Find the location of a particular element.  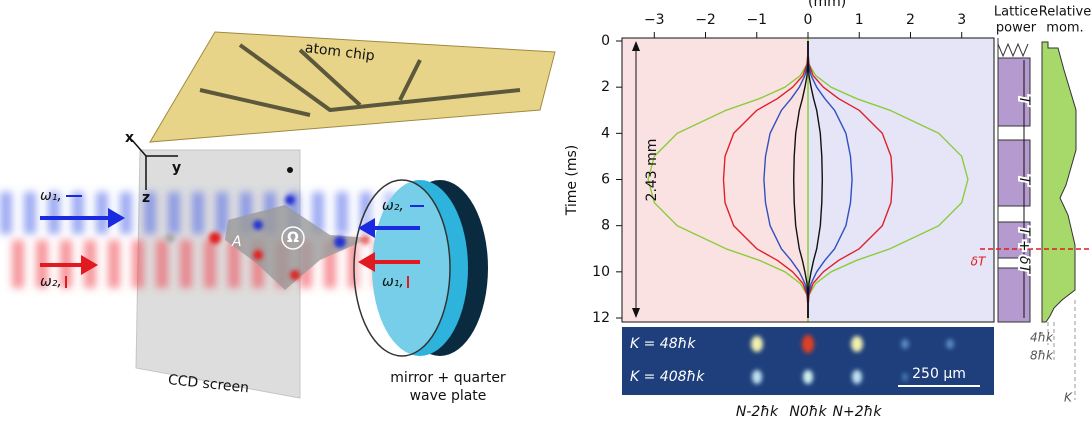

region-left is located at coordinates (715, 180).